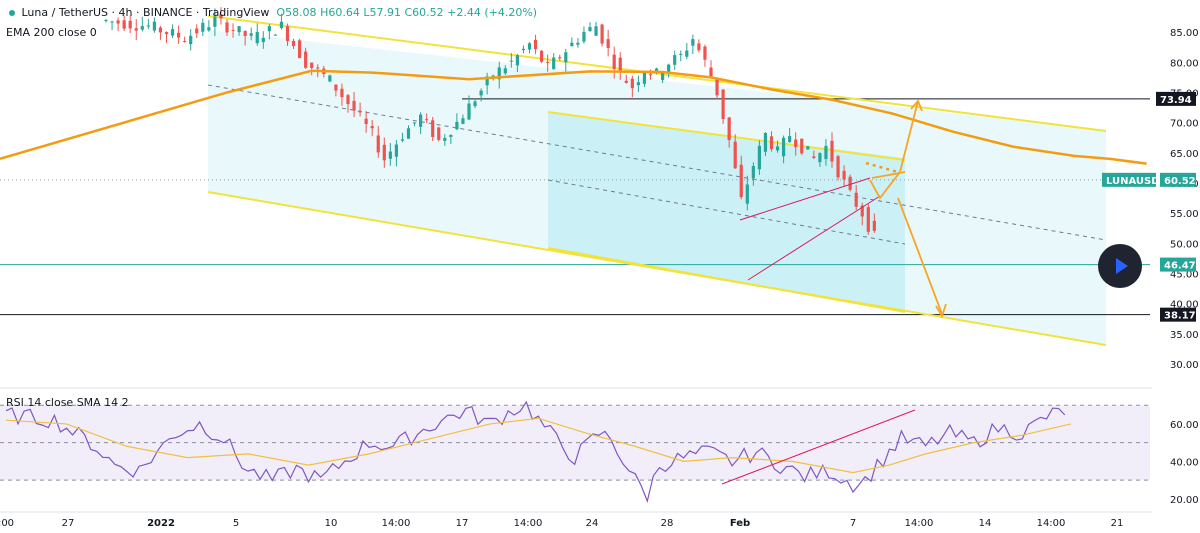 This screenshot has width=1200, height=533. Describe the element at coordinates (726, 280) in the screenshot. I see `inner-lower` at that location.